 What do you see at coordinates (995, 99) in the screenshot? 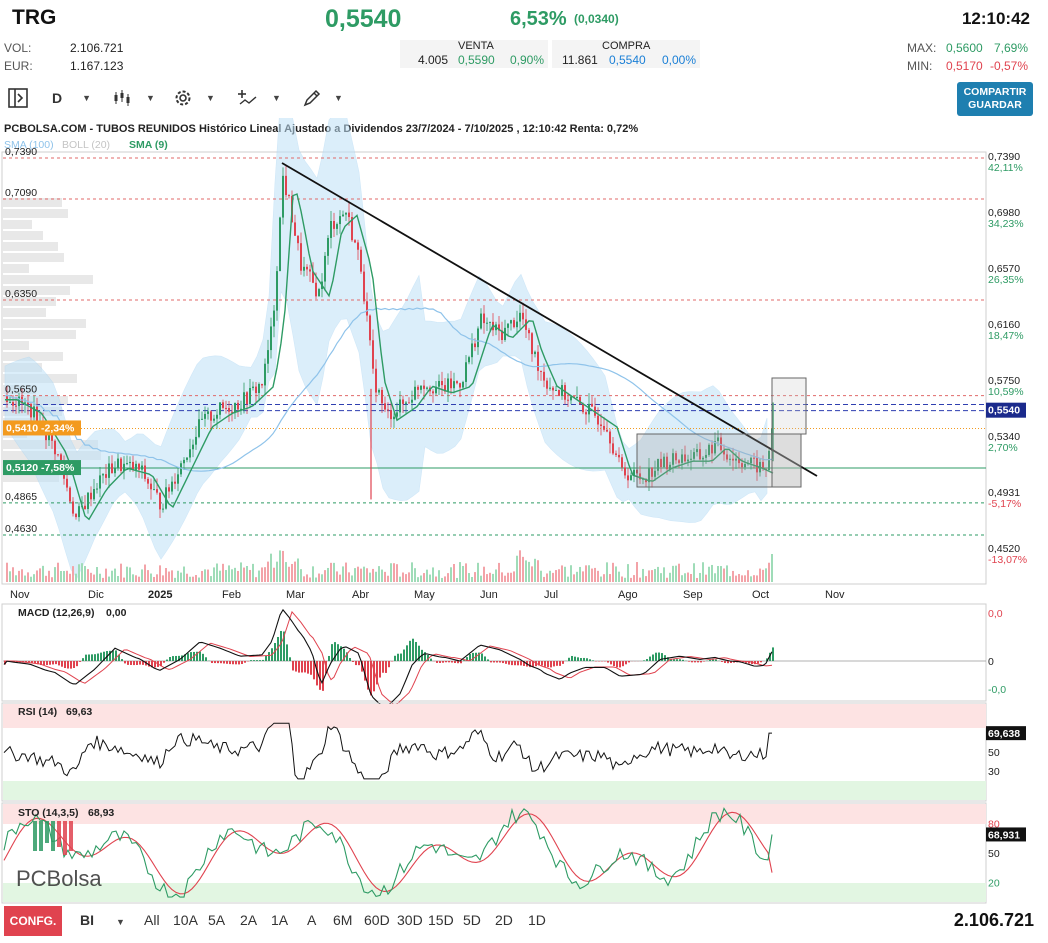
I see `share-save-button: COMPARTIR GUARDAR` at bounding box center [995, 99].